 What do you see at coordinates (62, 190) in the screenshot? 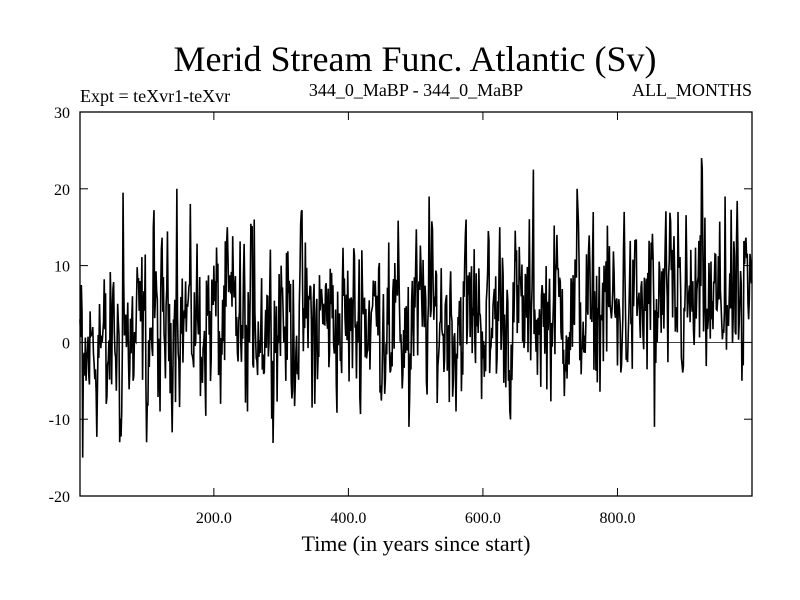
I see `y-tick-label: 20` at bounding box center [62, 190].